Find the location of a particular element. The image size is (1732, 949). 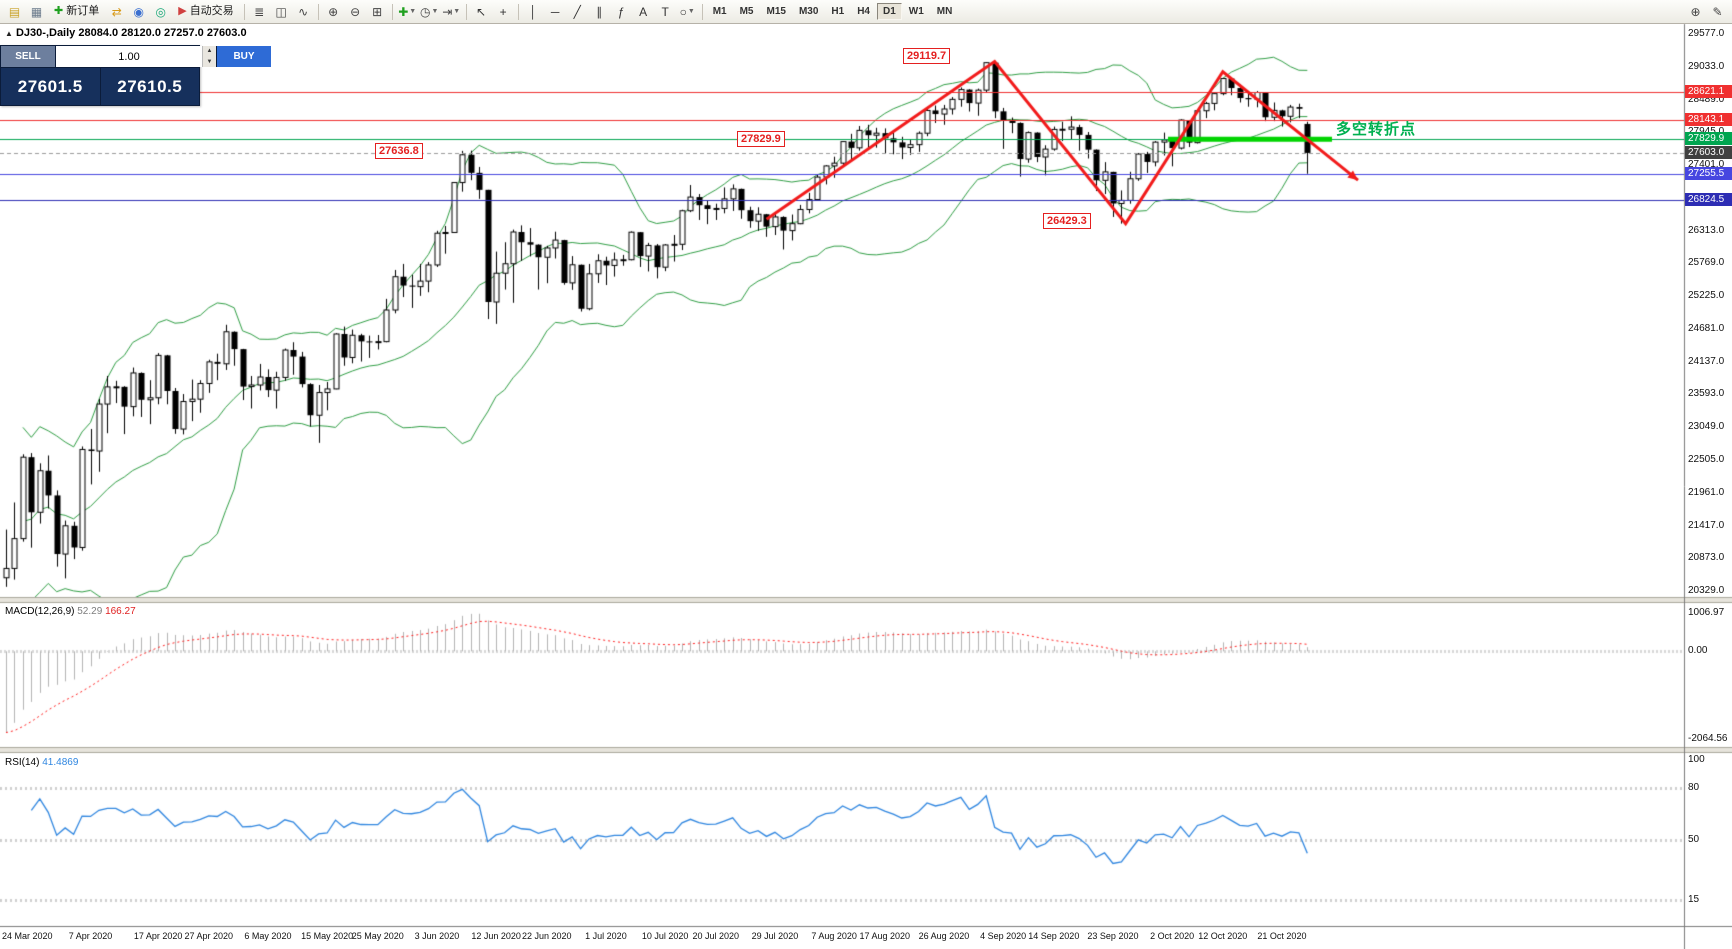

channel-icon: ∥ is located at coordinates (599, 11).